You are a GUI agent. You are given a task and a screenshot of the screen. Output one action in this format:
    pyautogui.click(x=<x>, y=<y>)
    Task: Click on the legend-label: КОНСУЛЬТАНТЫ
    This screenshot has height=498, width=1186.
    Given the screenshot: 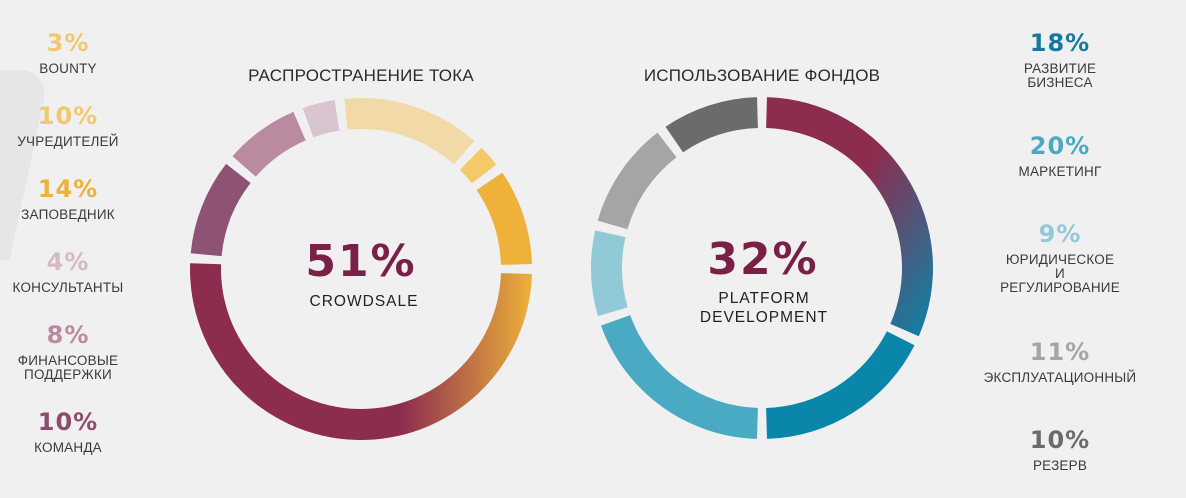 What is the action you would take?
    pyautogui.click(x=68, y=287)
    